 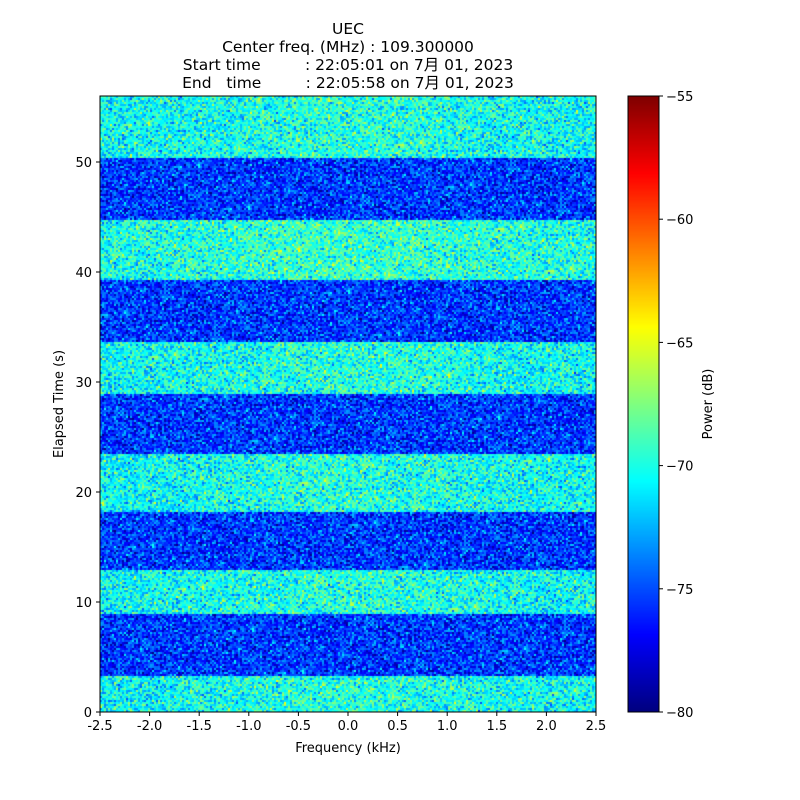 I want to click on y-axis-label: Elapsed Time (s), so click(x=59, y=404).